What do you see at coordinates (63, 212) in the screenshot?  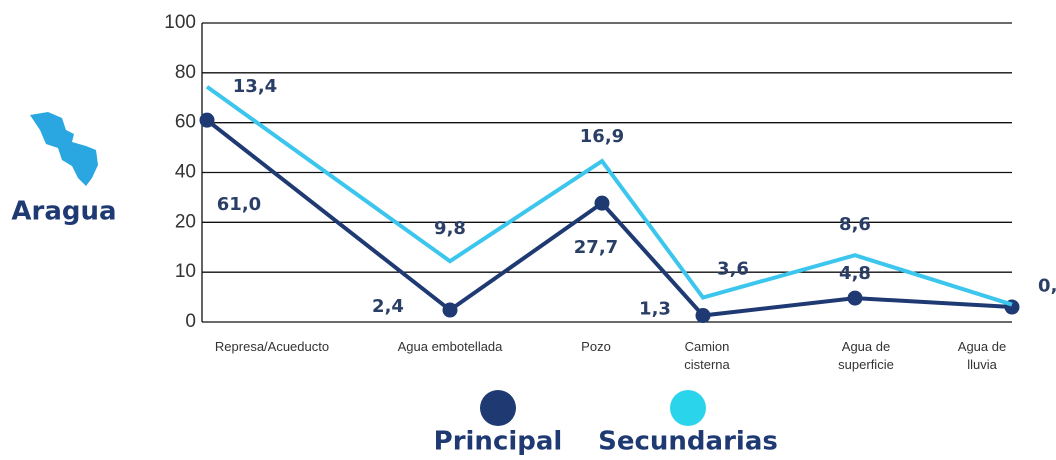 I see `region-label: Aragua` at bounding box center [63, 212].